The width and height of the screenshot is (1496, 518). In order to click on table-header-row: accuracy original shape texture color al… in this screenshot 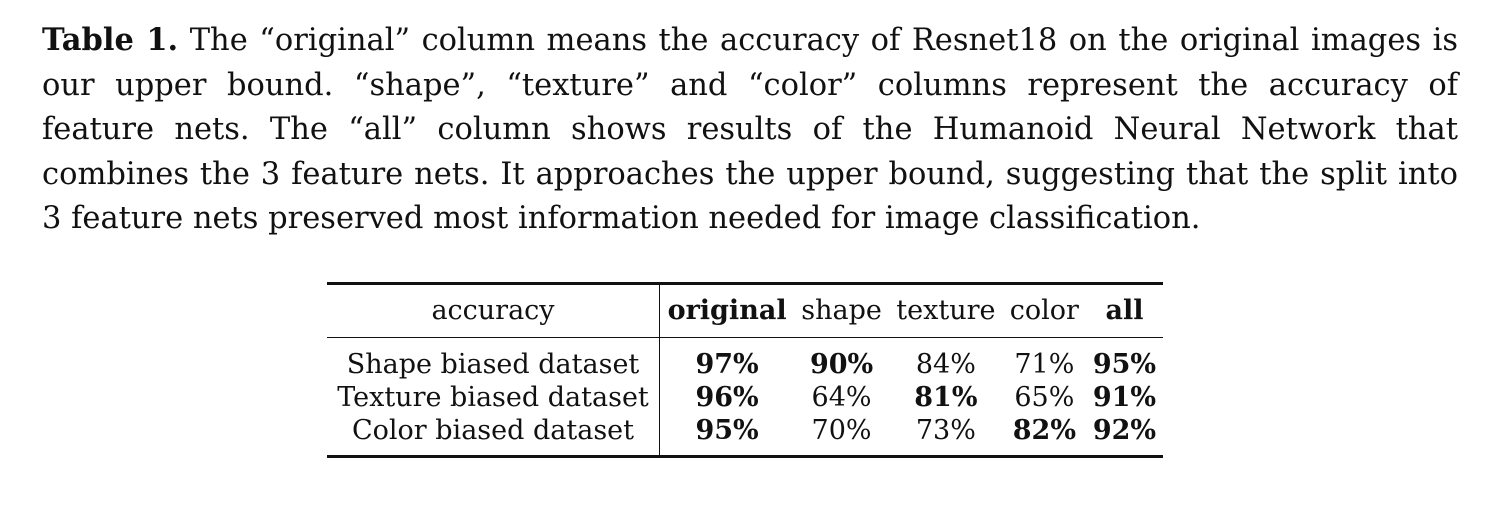, I will do `click(745, 310)`.